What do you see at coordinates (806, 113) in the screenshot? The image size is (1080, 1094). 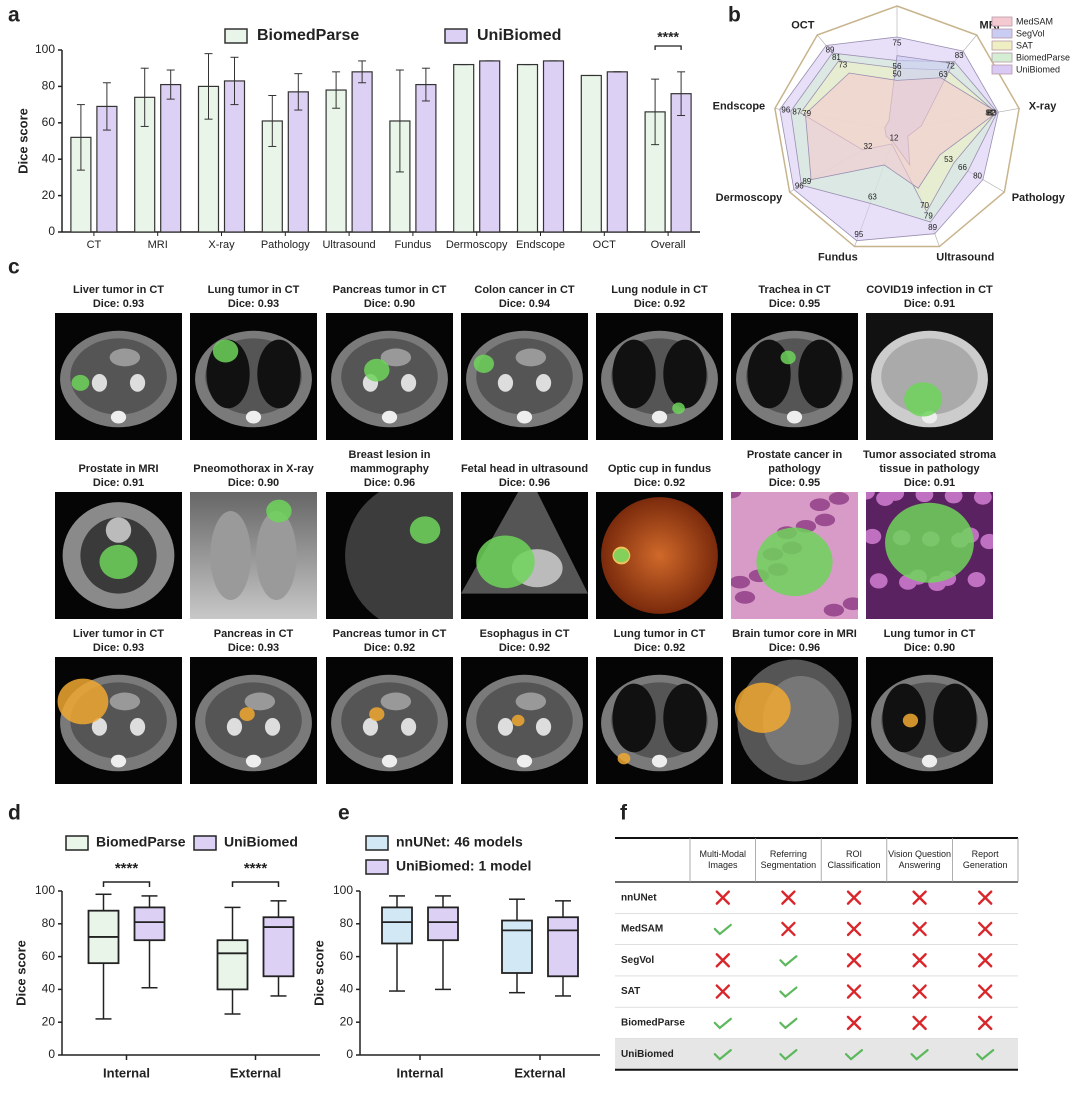 I see `radar-value-label: 79` at bounding box center [806, 113].